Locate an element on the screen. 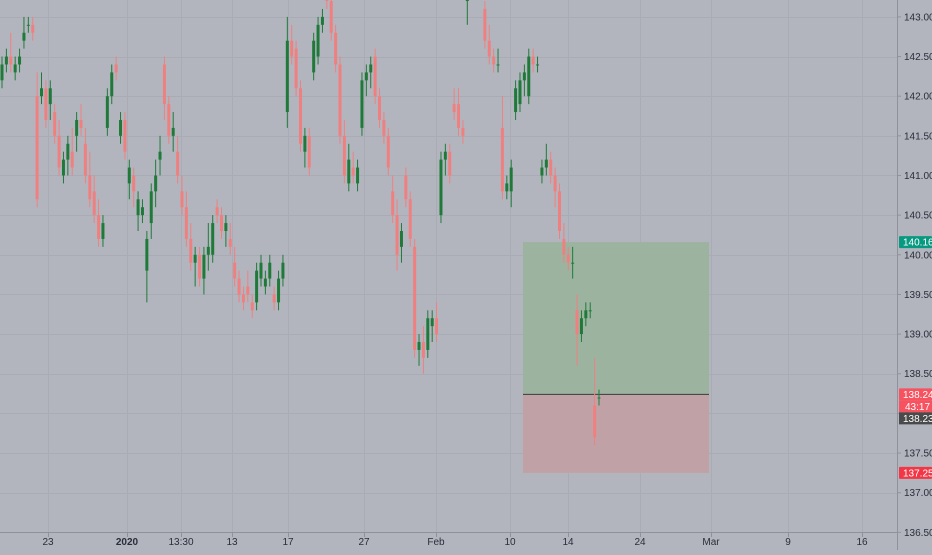 The height and width of the screenshot is (555, 932). price-tick-label: 140.00 is located at coordinates (918, 255).